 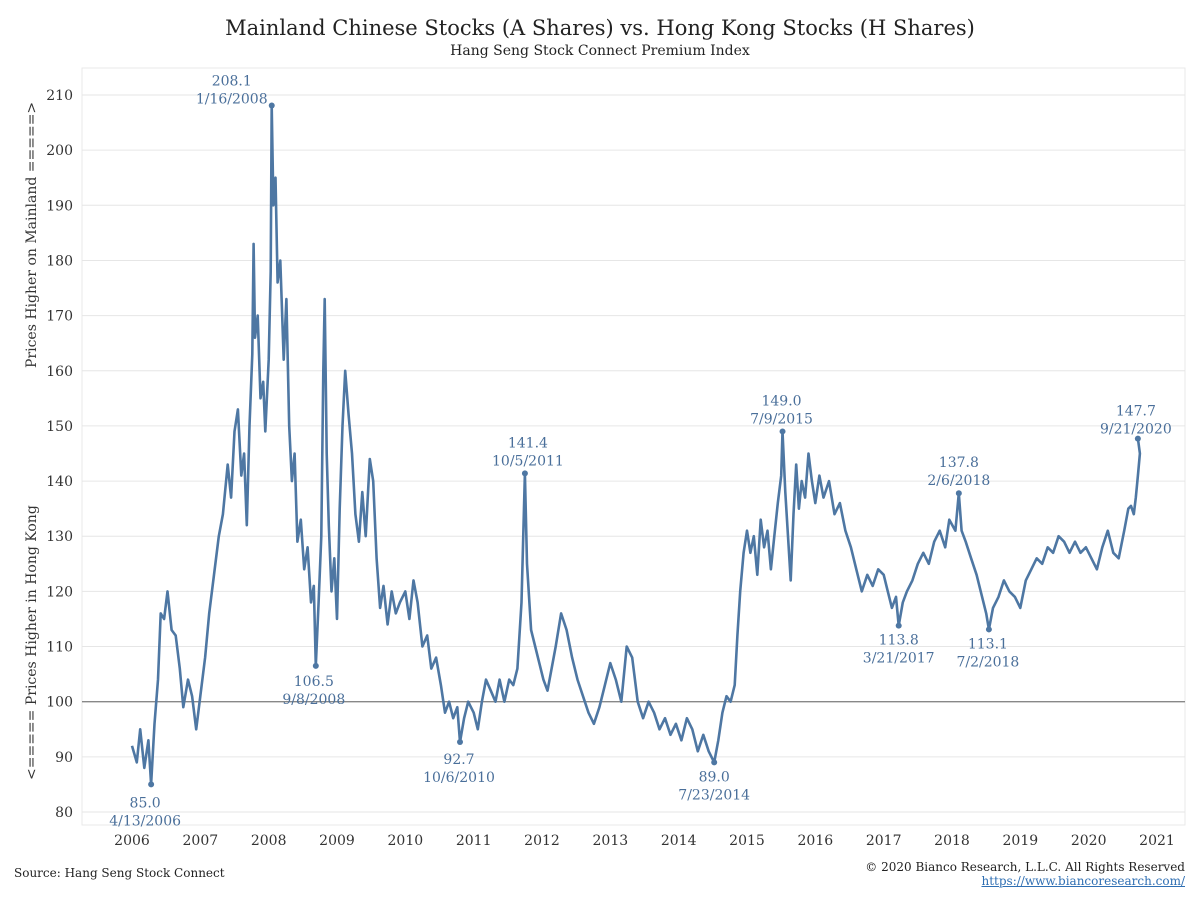 What do you see at coordinates (747, 841) in the screenshot?
I see `x-tick-label: 2015` at bounding box center [747, 841].